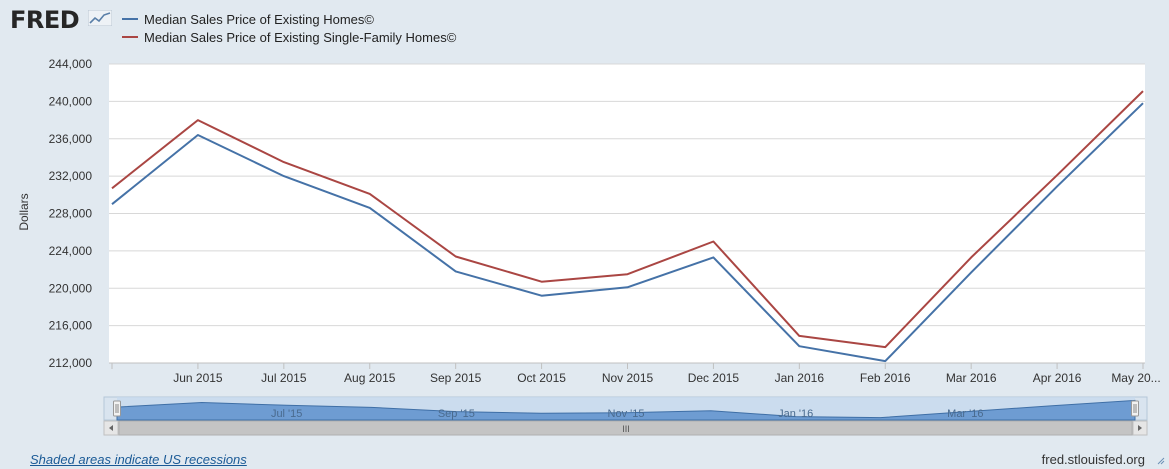 Image resolution: width=1169 pixels, height=469 pixels. What do you see at coordinates (1057, 378) in the screenshot?
I see `x-tick-label: Apr 2016` at bounding box center [1057, 378].